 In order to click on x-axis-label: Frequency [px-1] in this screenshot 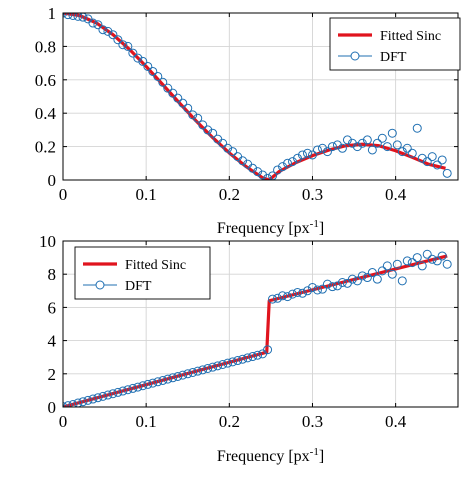, I will do `click(270, 455)`.